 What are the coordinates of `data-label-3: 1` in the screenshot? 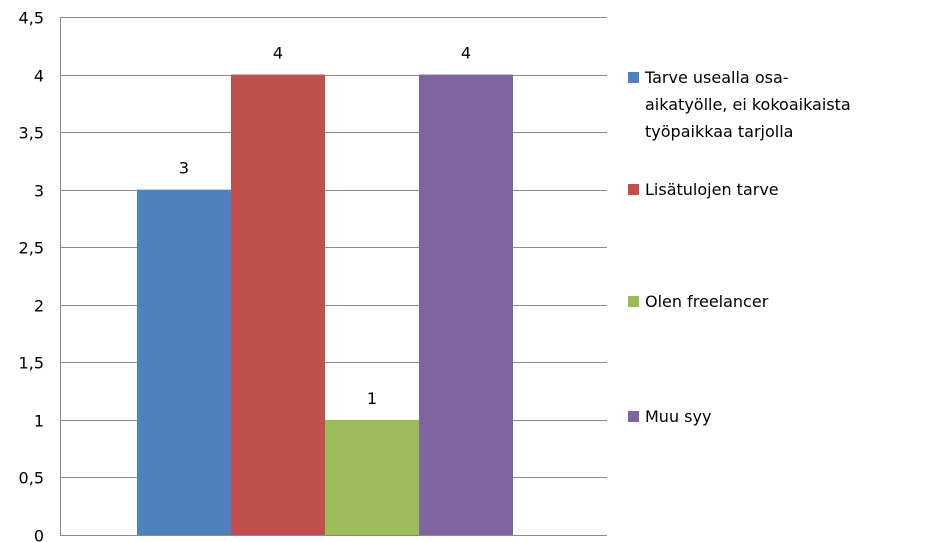 It's located at (372, 398).